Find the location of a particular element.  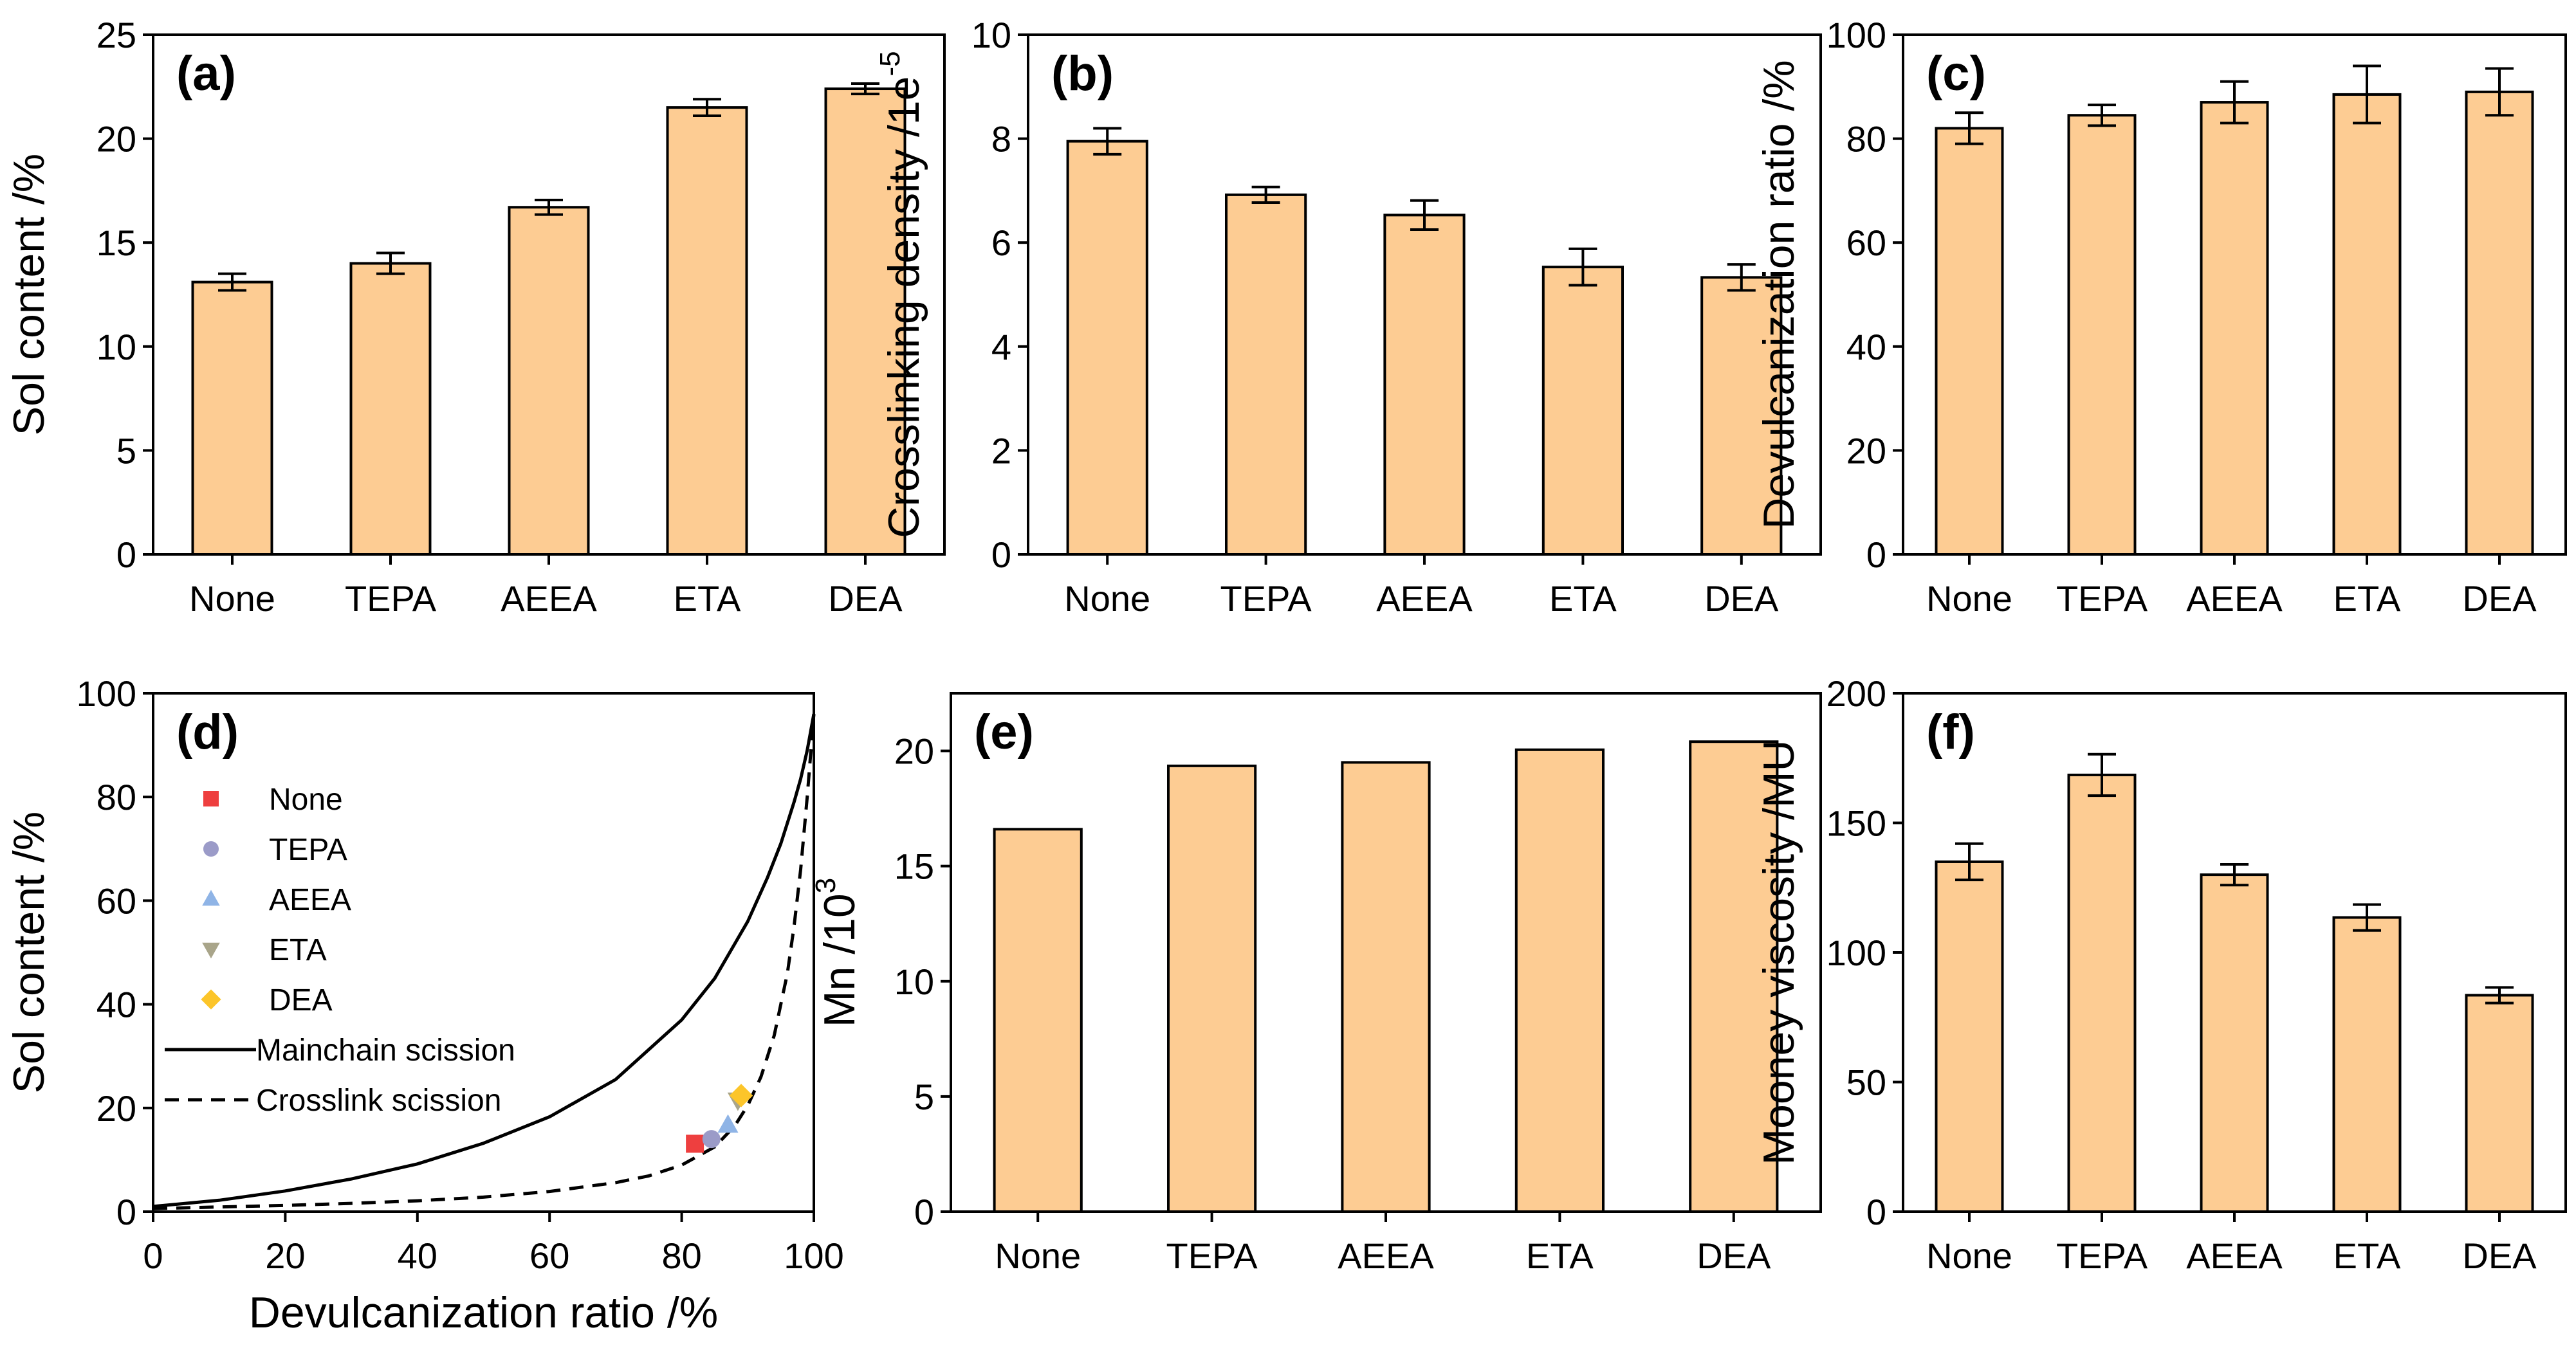

y-axis-title: Sol content /% is located at coordinates (29, 294).